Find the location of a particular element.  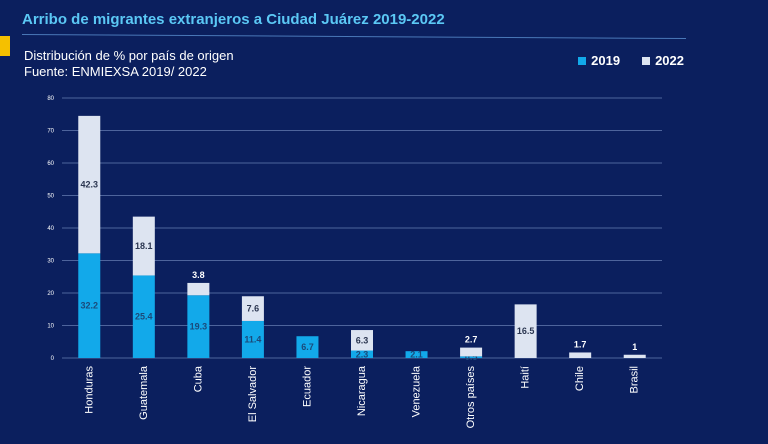

category-label: Chile is located at coordinates (580, 378).